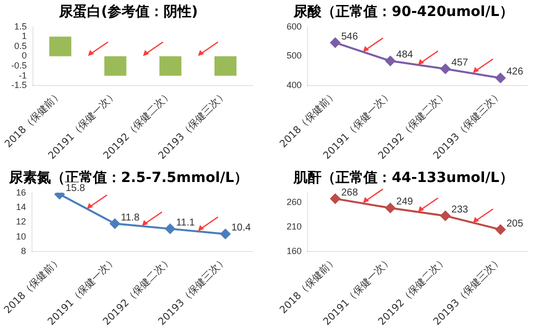 The image size is (550, 331). Describe the element at coordinates (349, 192) in the screenshot. I see `data-label: 268` at that location.